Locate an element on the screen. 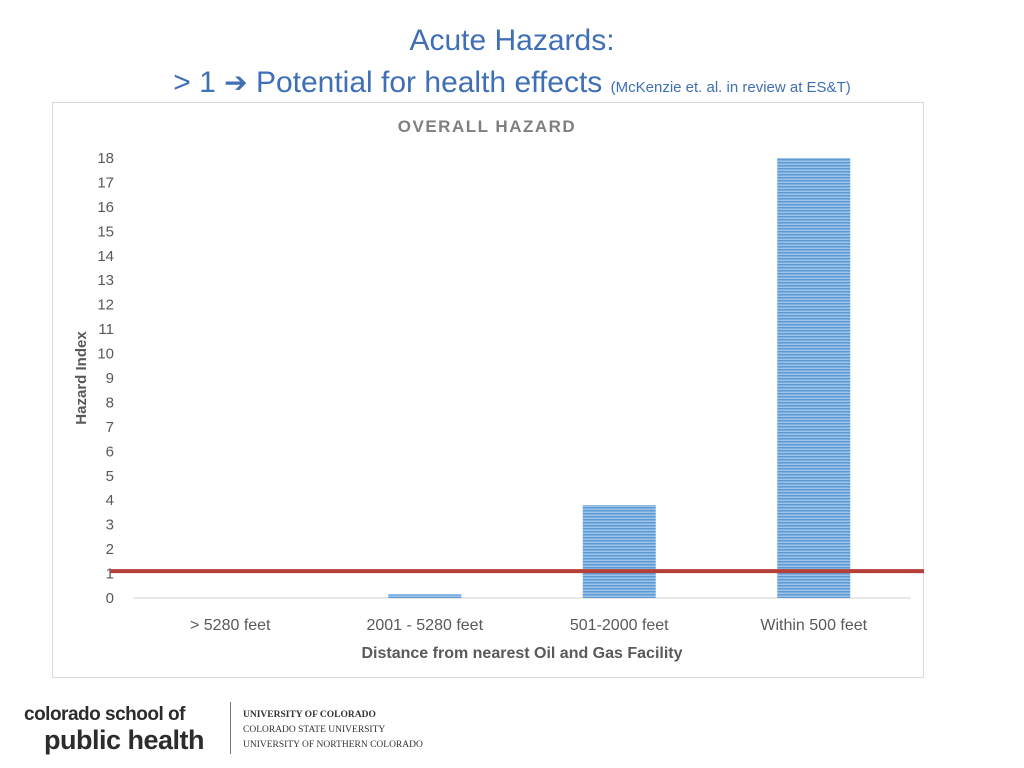  y-tick-label: 6 is located at coordinates (110, 451).